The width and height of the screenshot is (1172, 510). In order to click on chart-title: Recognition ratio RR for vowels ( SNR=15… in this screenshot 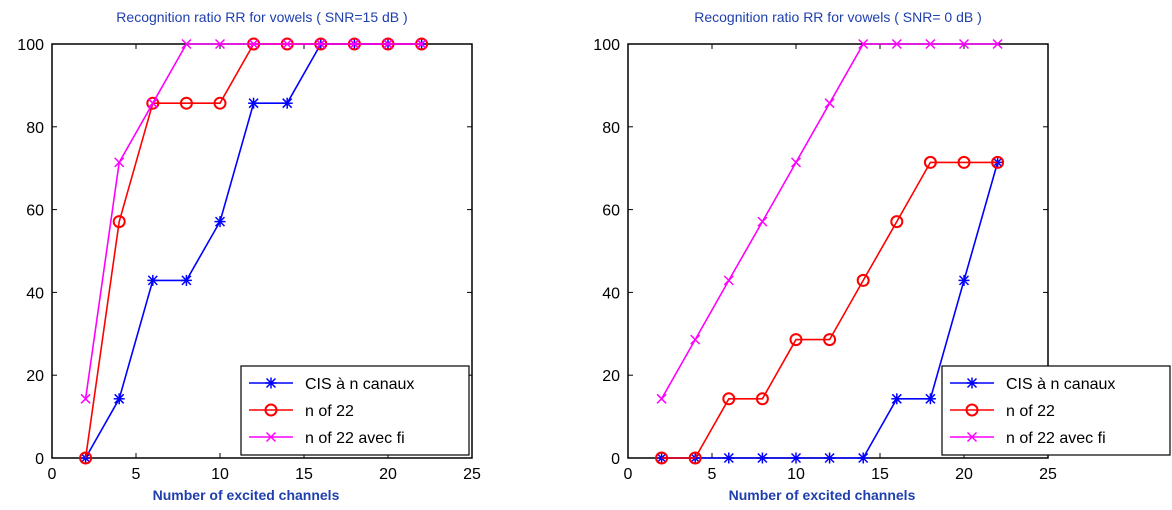, I will do `click(261, 17)`.